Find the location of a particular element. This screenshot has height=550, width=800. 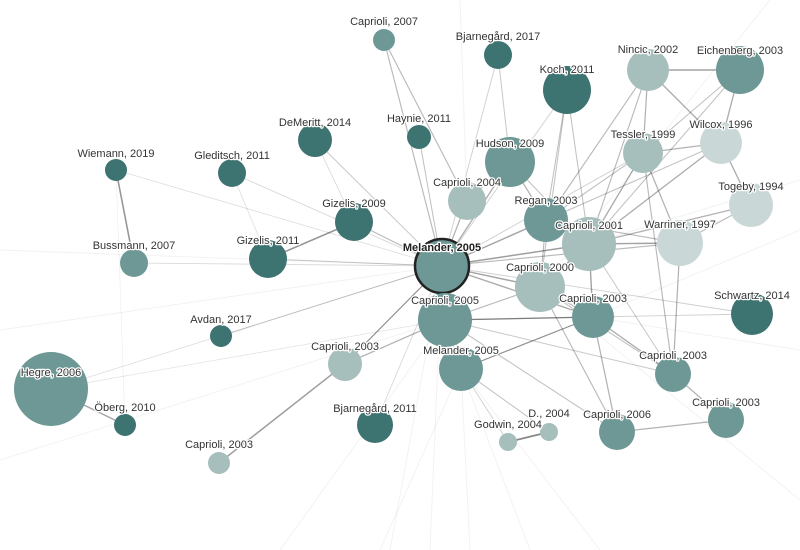

graph-node-label: Caprioli, 2000 is located at coordinates (540, 268).